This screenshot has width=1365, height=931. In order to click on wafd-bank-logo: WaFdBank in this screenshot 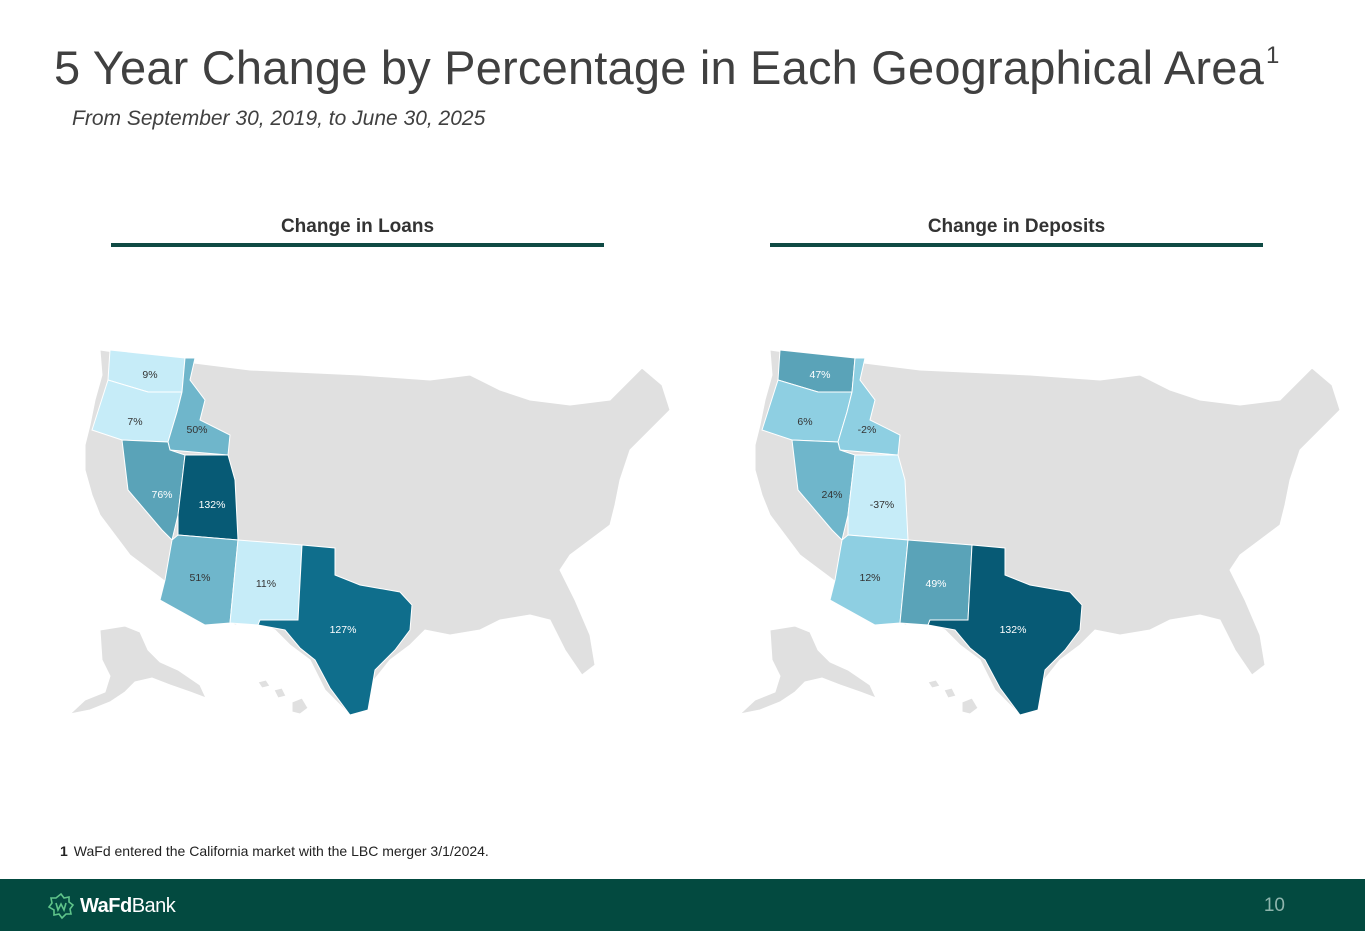, I will do `click(111, 906)`.